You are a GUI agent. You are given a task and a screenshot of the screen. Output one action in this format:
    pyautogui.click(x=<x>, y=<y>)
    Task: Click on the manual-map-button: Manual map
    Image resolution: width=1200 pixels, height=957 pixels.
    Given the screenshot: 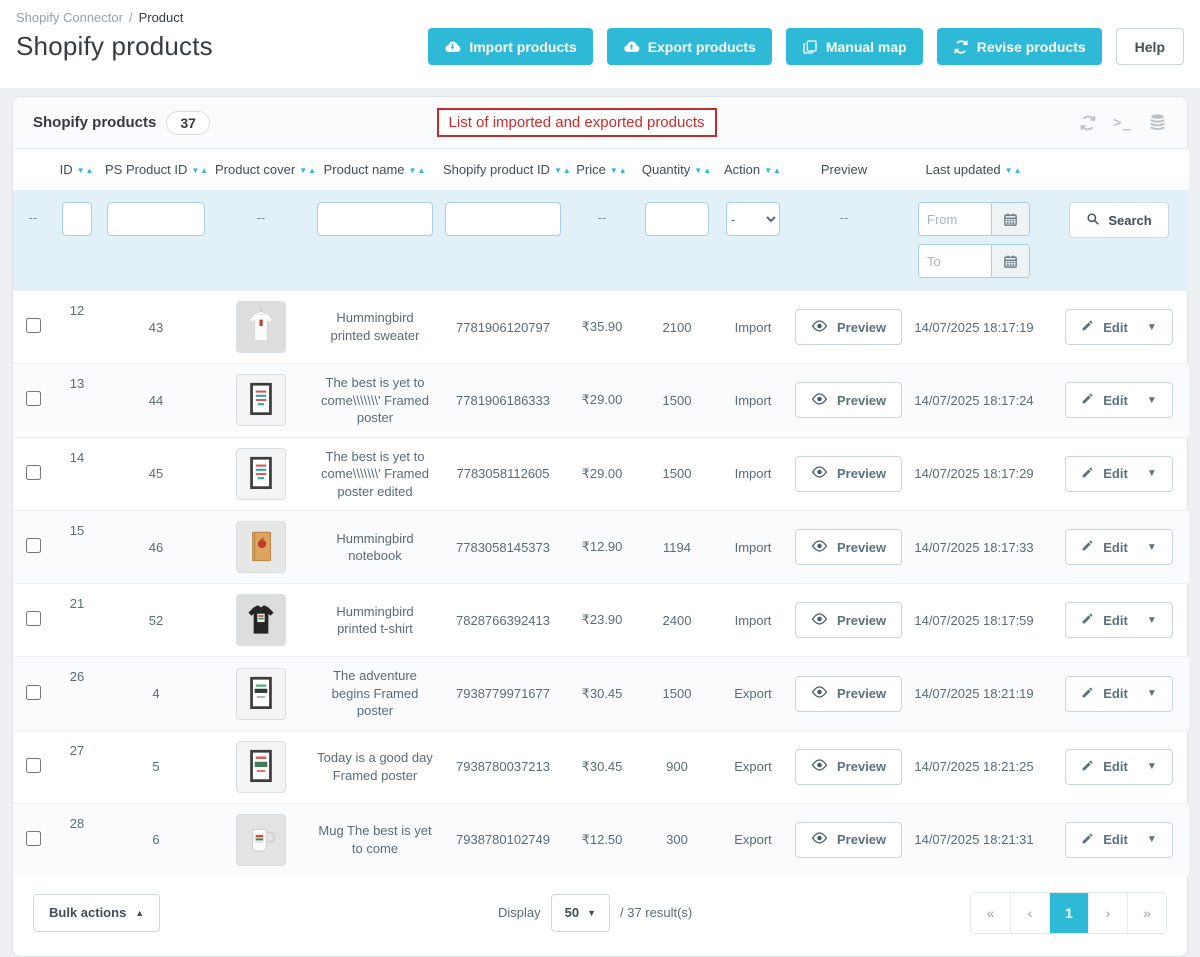 What is the action you would take?
    pyautogui.click(x=854, y=46)
    